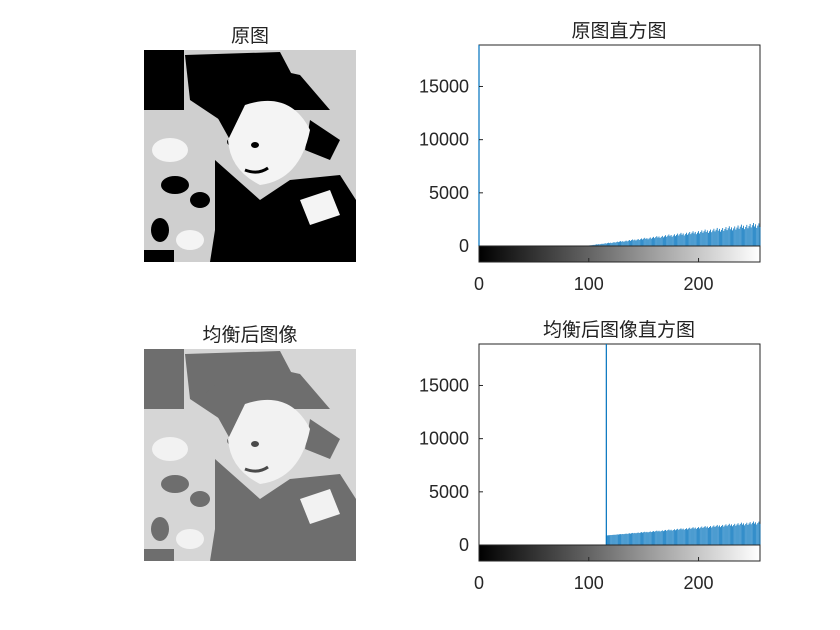 The width and height of the screenshot is (840, 630). Describe the element at coordinates (618, 31) in the screenshot. I see `original-hist-title: 原图直方图` at that location.